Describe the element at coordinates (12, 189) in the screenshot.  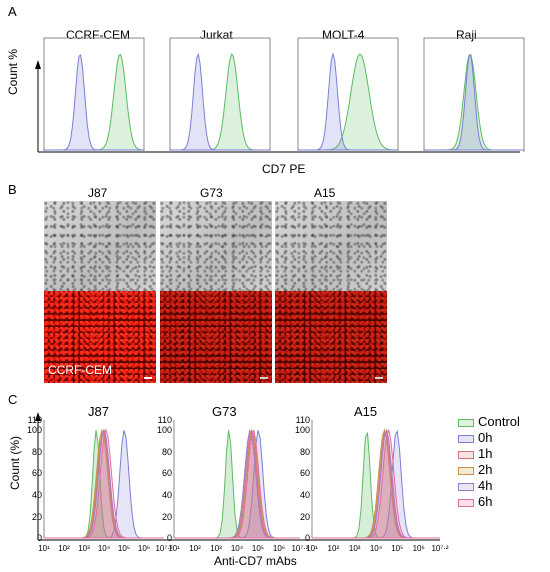
I see `panel-label-b: B` at that location.